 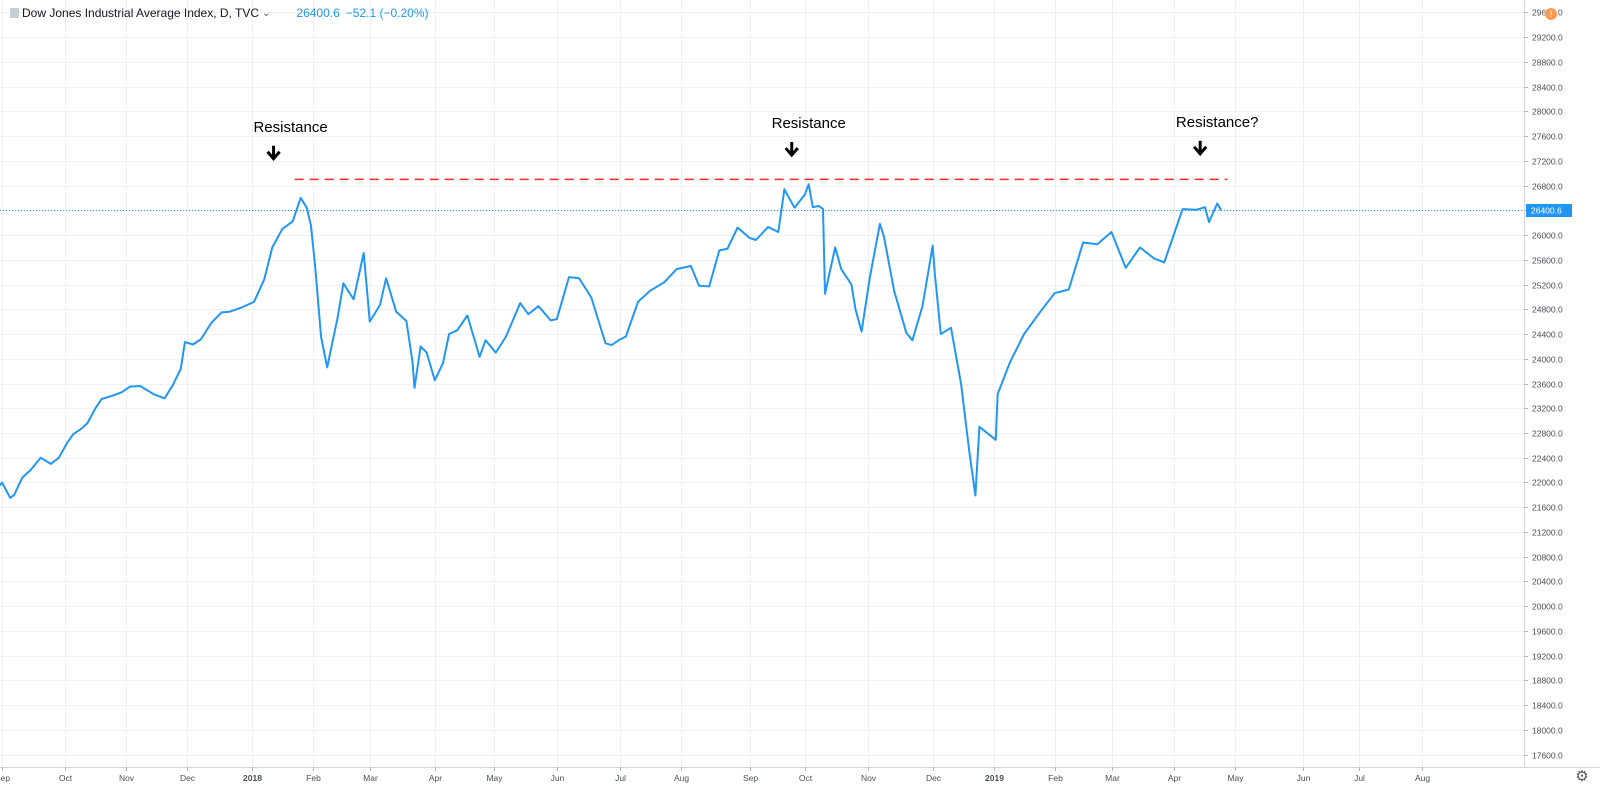 What do you see at coordinates (1547, 632) in the screenshot?
I see `y-tick-label: 19600.0` at bounding box center [1547, 632].